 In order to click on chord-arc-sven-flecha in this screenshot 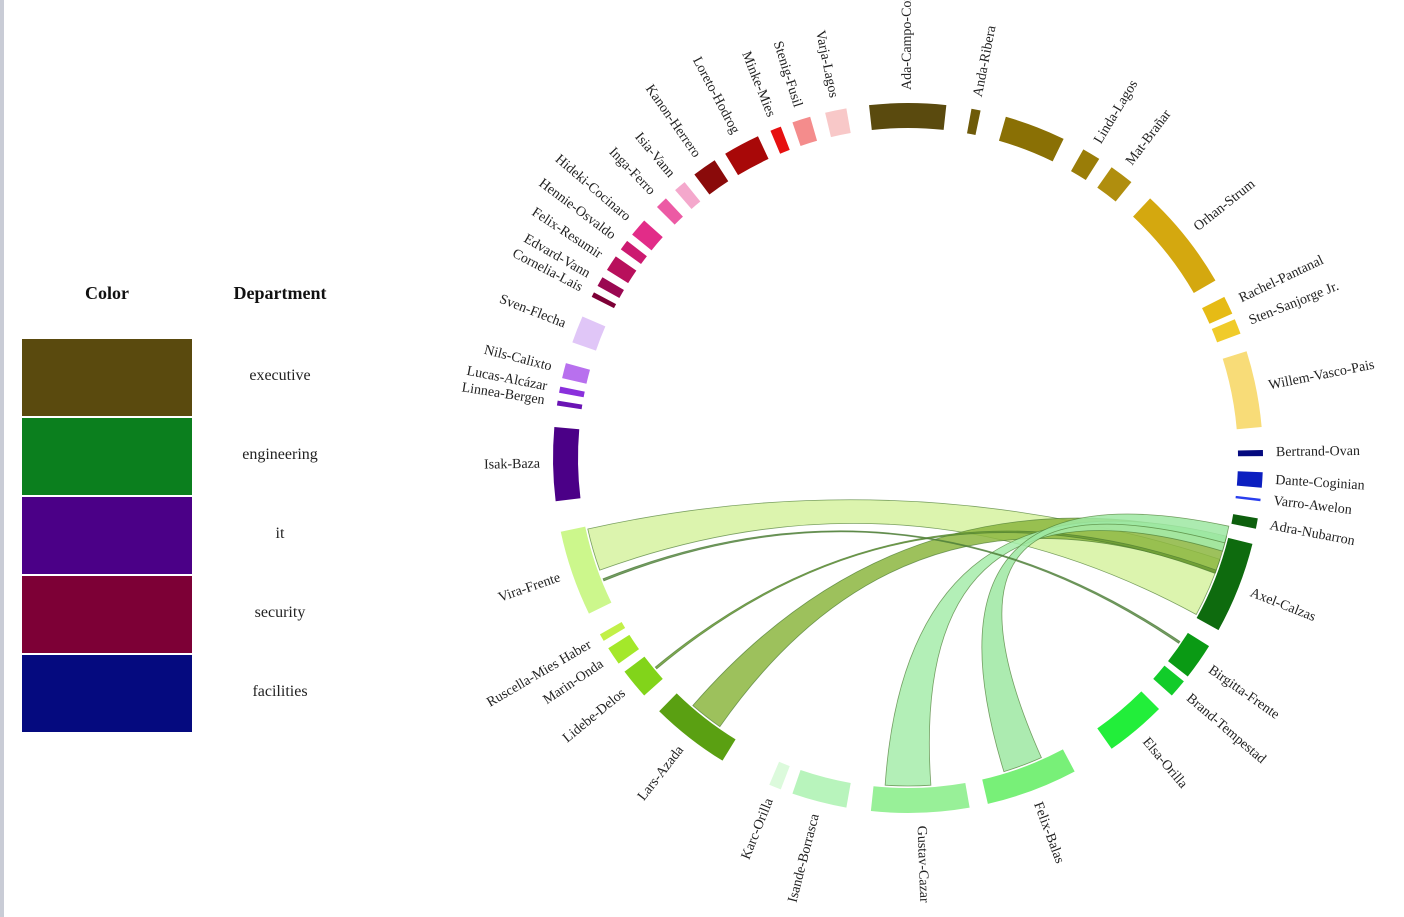, I will do `click(589, 333)`.